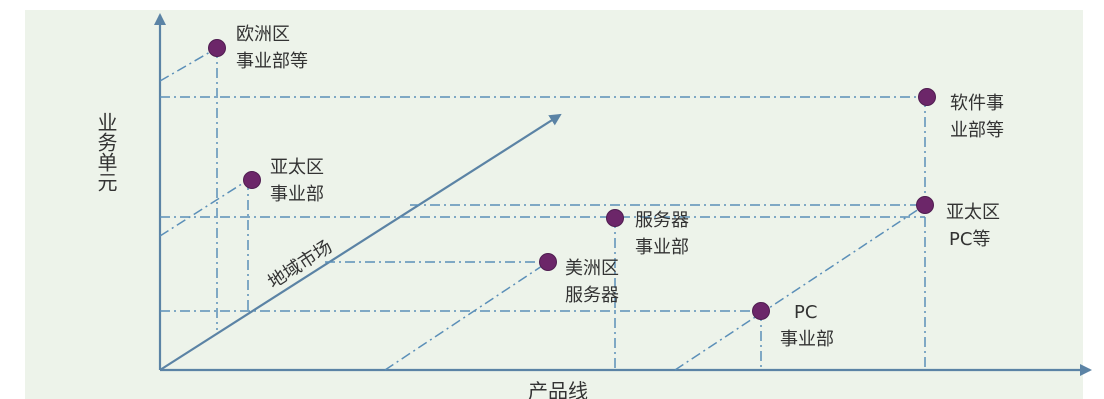  What do you see at coordinates (466, 316) in the screenshot?
I see `guide-diagonal-america` at bounding box center [466, 316].